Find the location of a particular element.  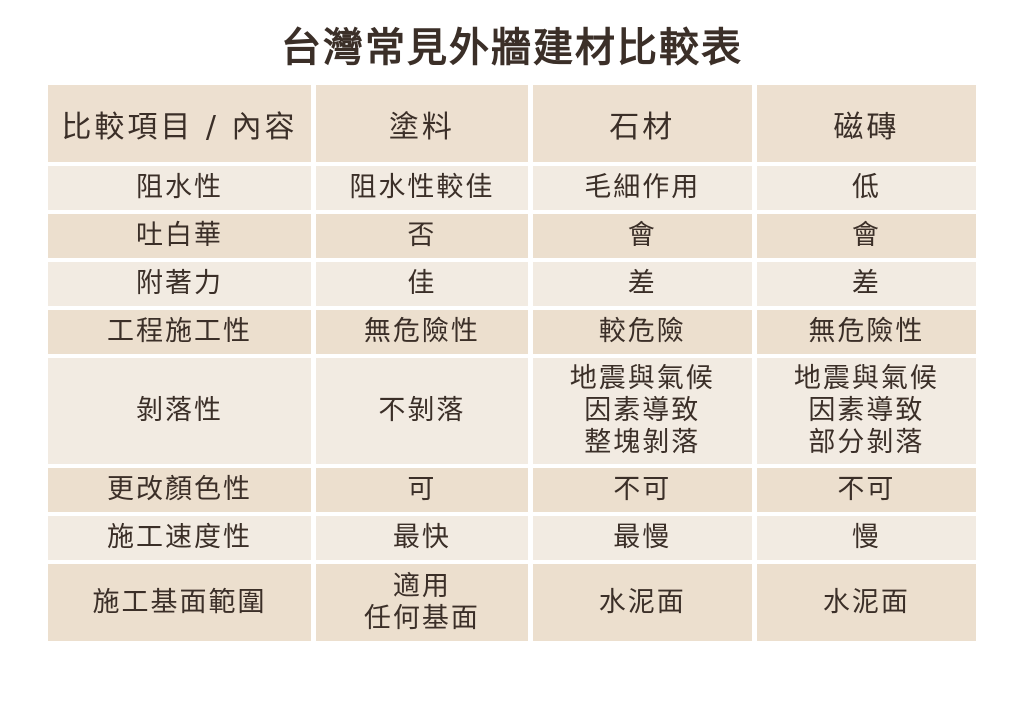

table-row: 吐白華 否 會 會 is located at coordinates (512, 236).